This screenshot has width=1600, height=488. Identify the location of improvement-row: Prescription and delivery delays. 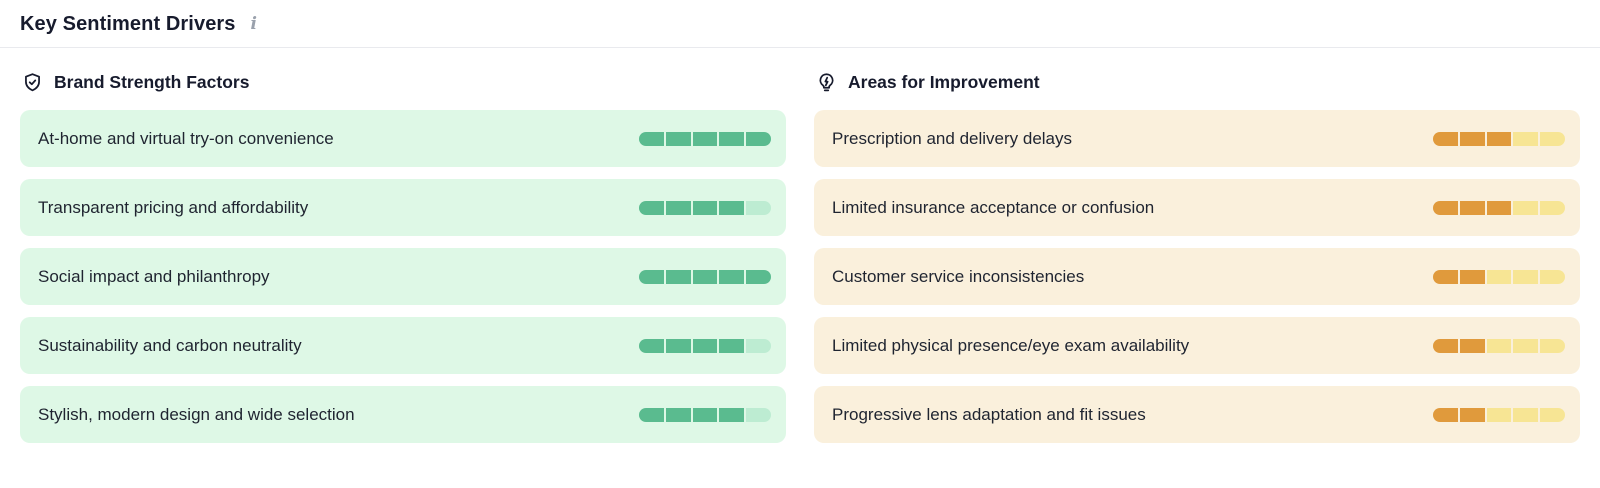
(1197, 138).